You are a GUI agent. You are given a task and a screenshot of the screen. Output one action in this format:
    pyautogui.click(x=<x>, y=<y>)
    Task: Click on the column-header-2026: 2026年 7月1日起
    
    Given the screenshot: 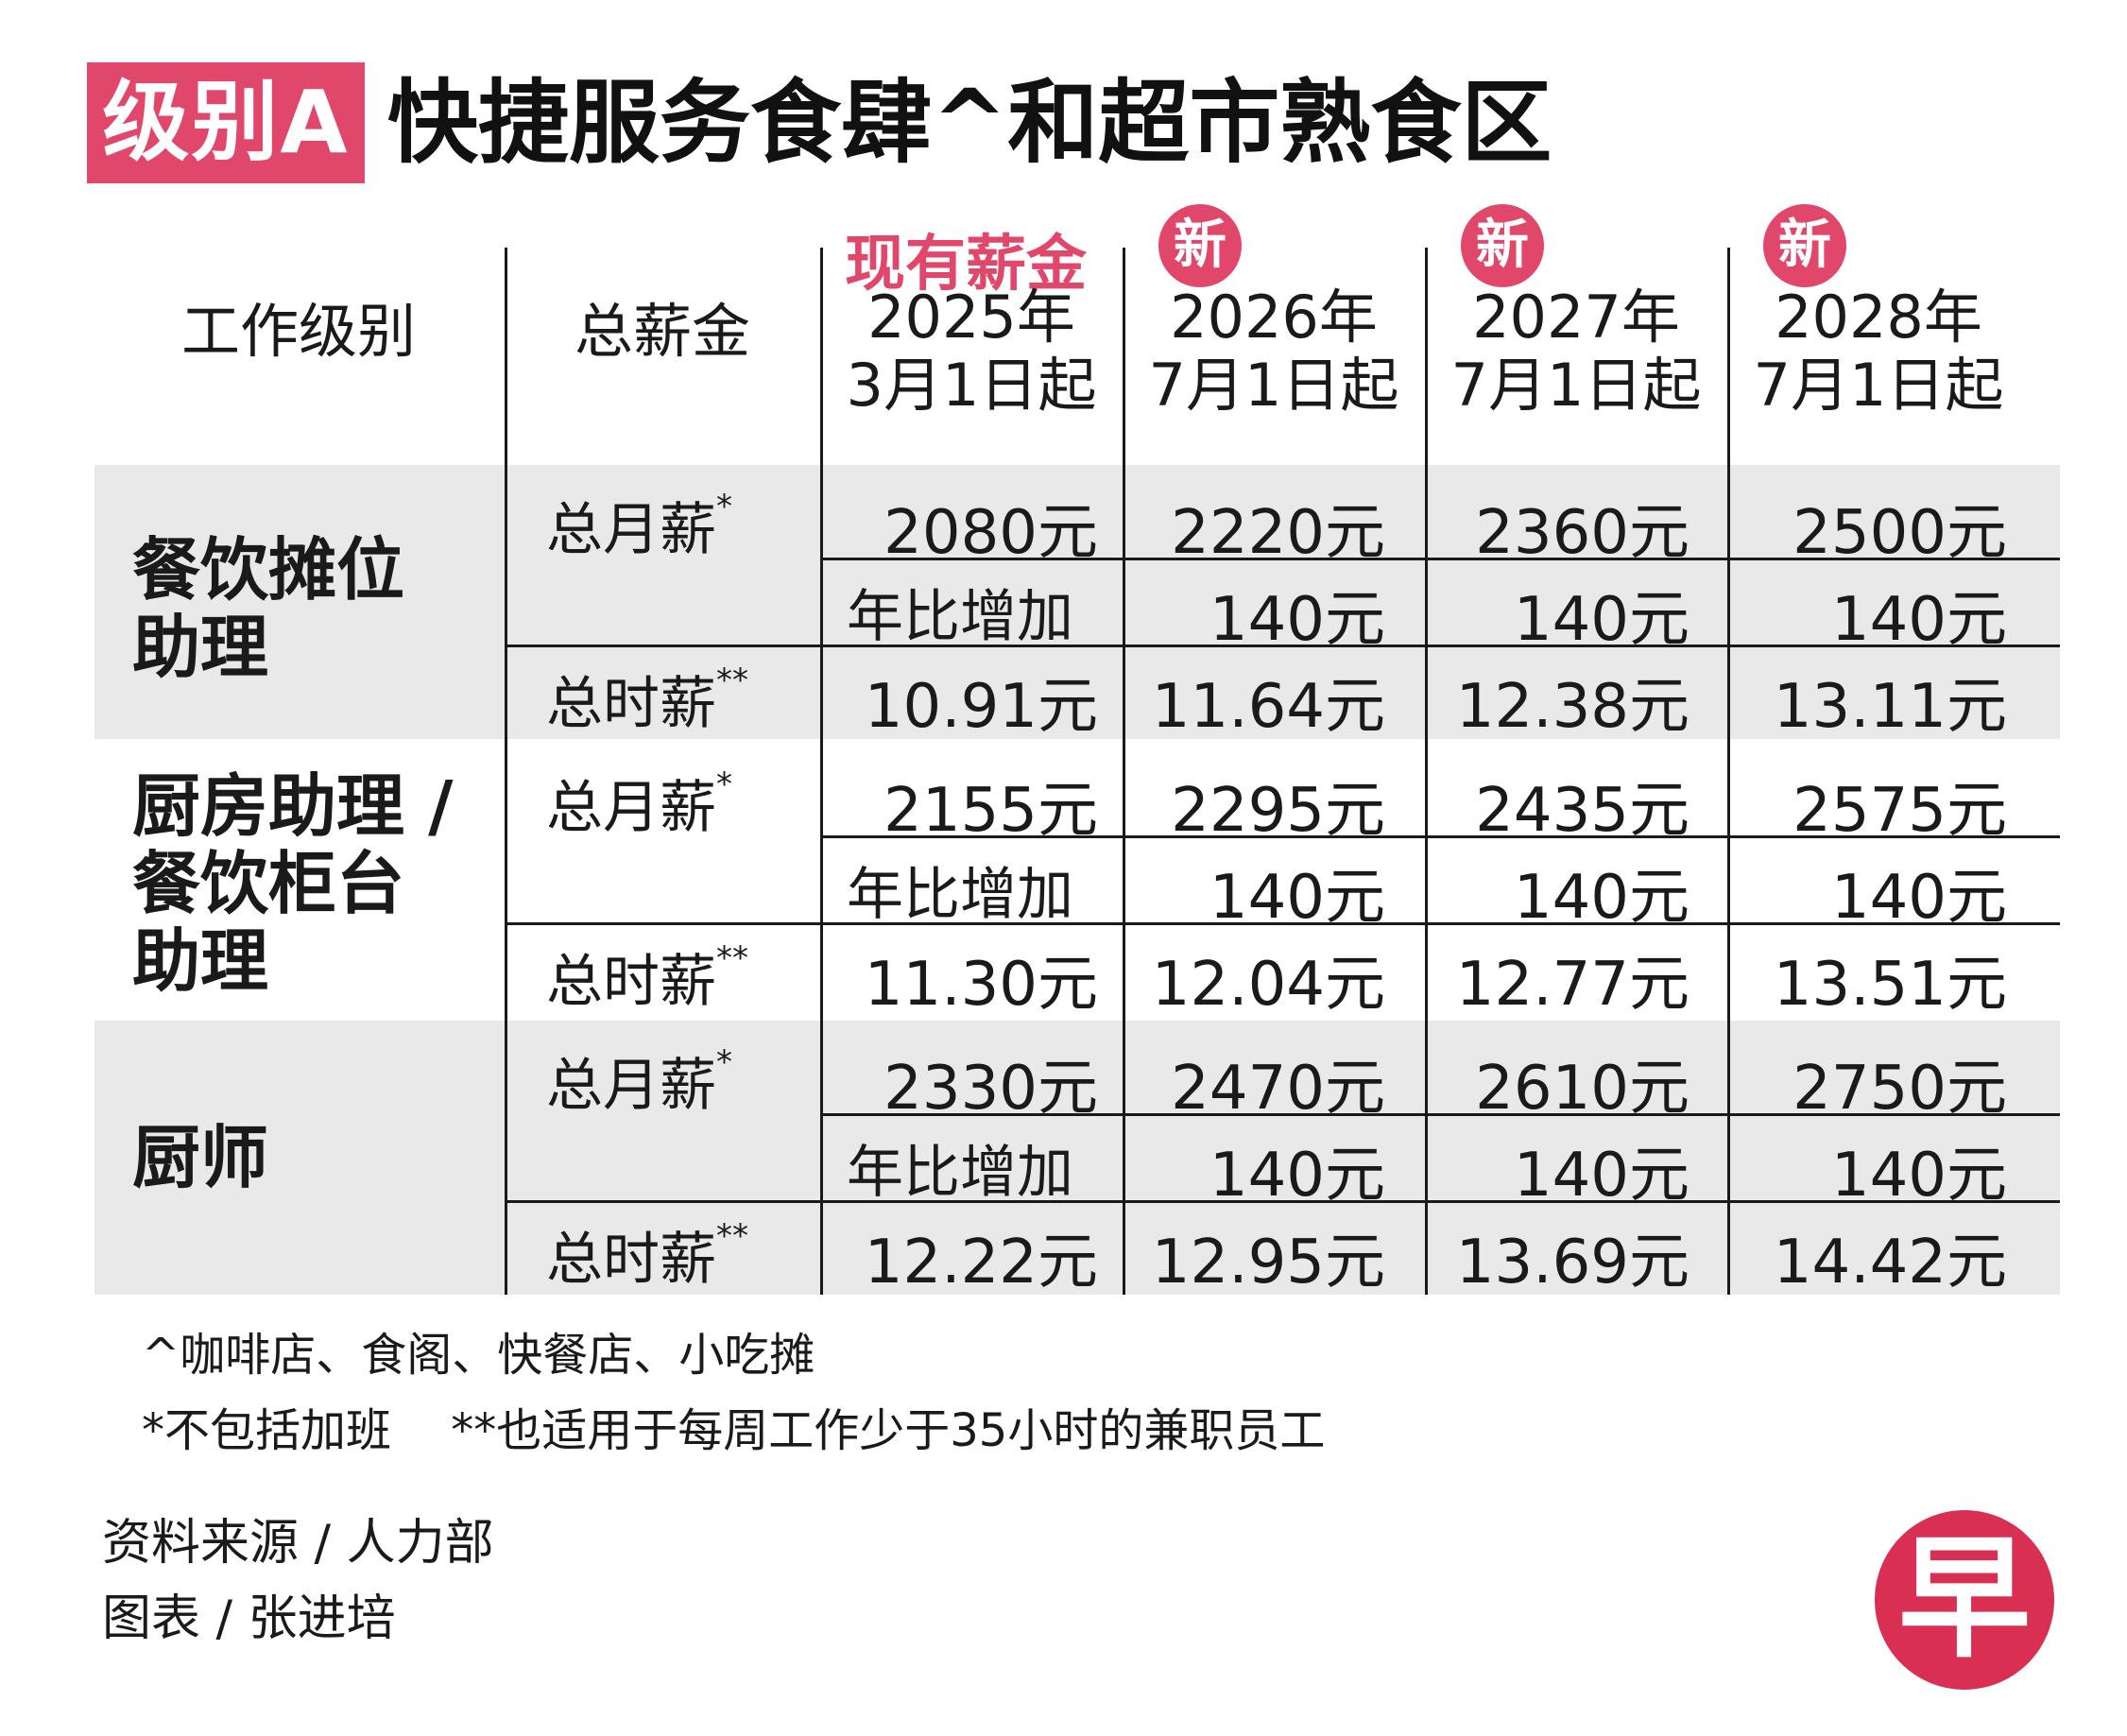 What is the action you would take?
    pyautogui.click(x=1273, y=352)
    